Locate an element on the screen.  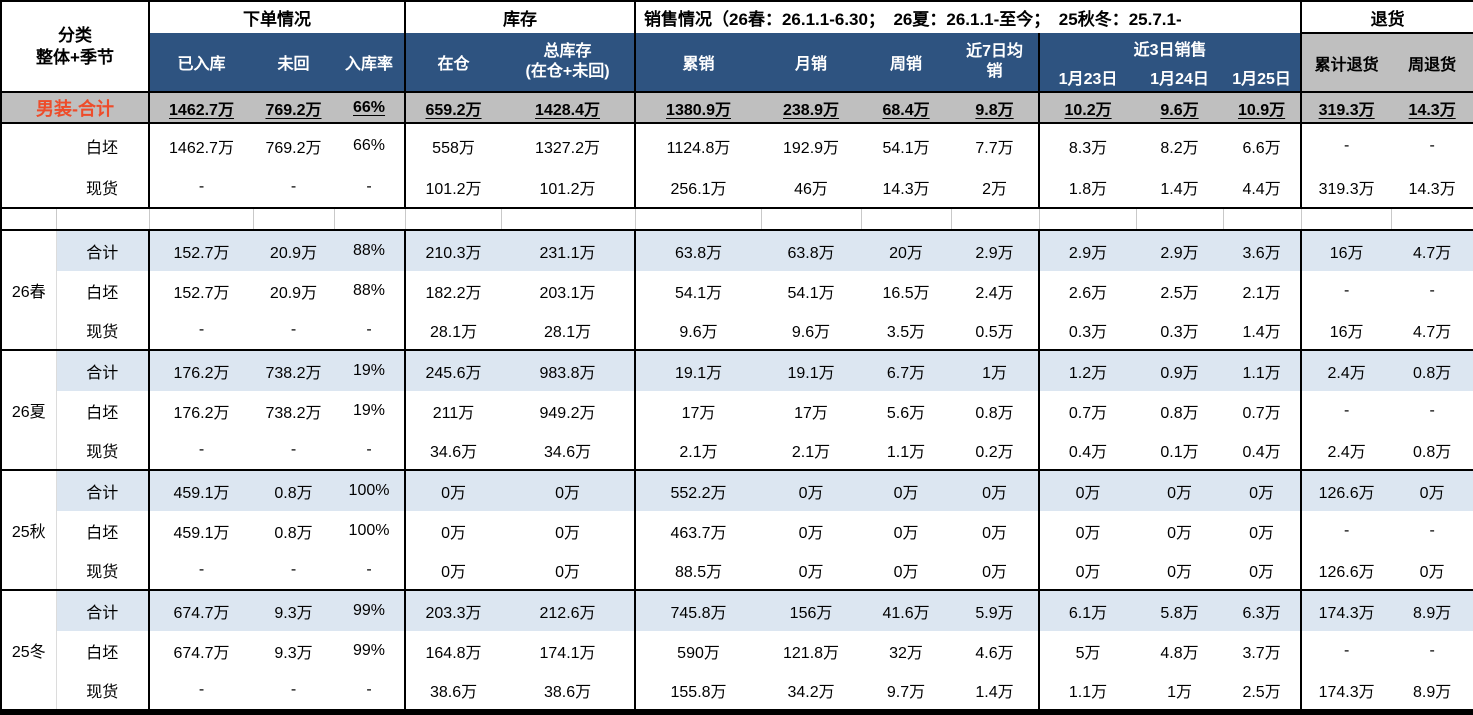
value-cell: 88% is located at coordinates (370, 250).